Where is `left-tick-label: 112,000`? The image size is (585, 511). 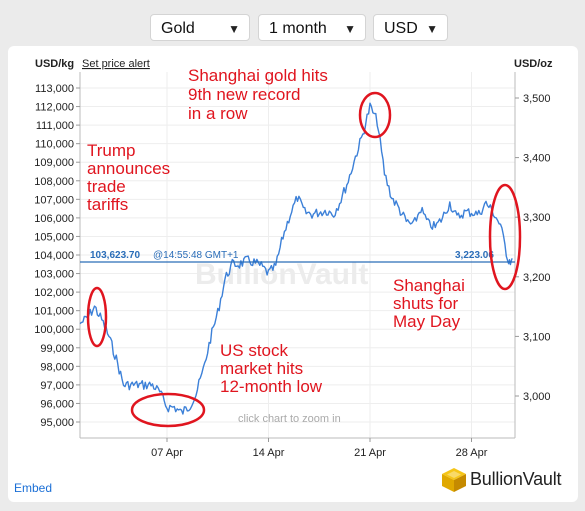 left-tick-label: 112,000 is located at coordinates (54, 108).